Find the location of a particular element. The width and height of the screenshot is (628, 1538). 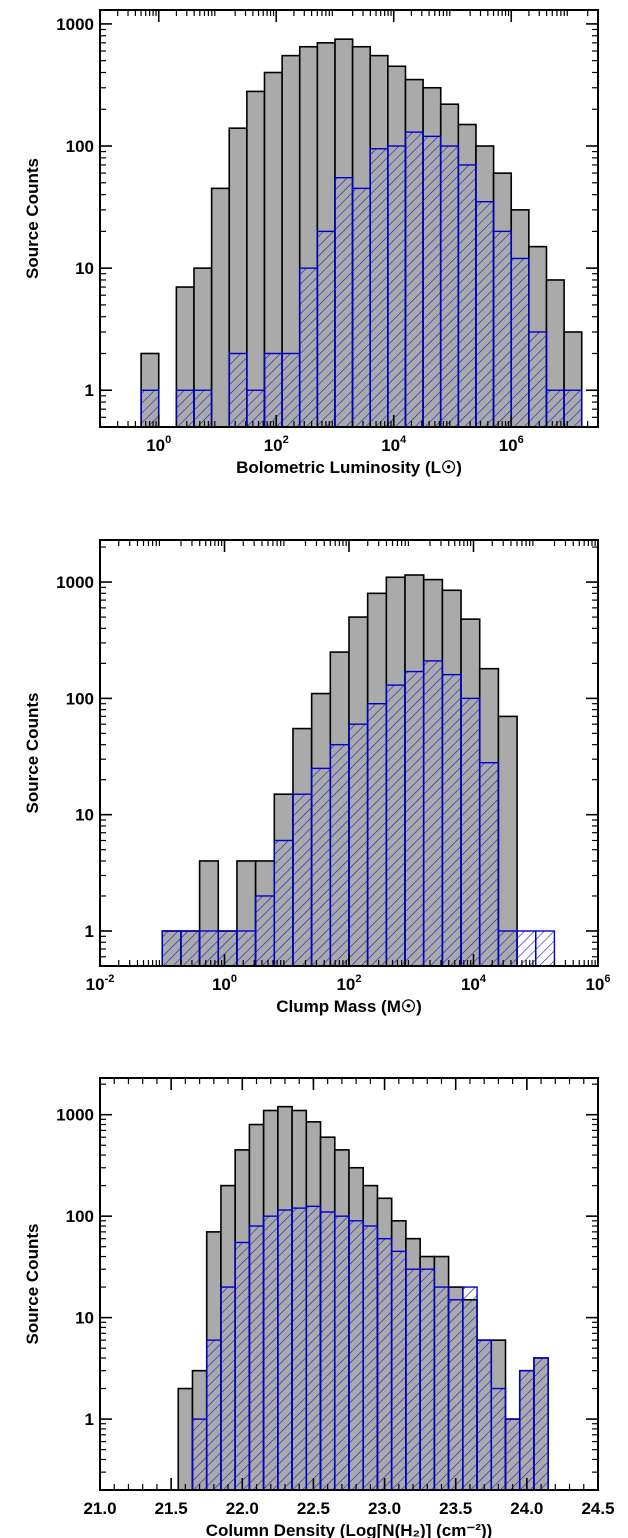

x-tick-label: 24.0 is located at coordinates (526, 1508).